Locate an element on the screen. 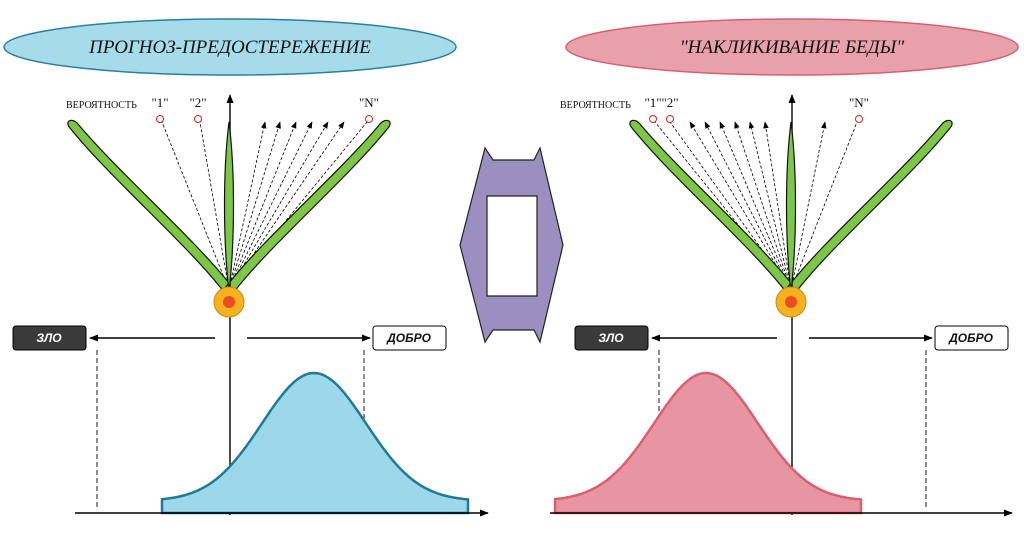  left-outcome-2-marker is located at coordinates (198, 119).